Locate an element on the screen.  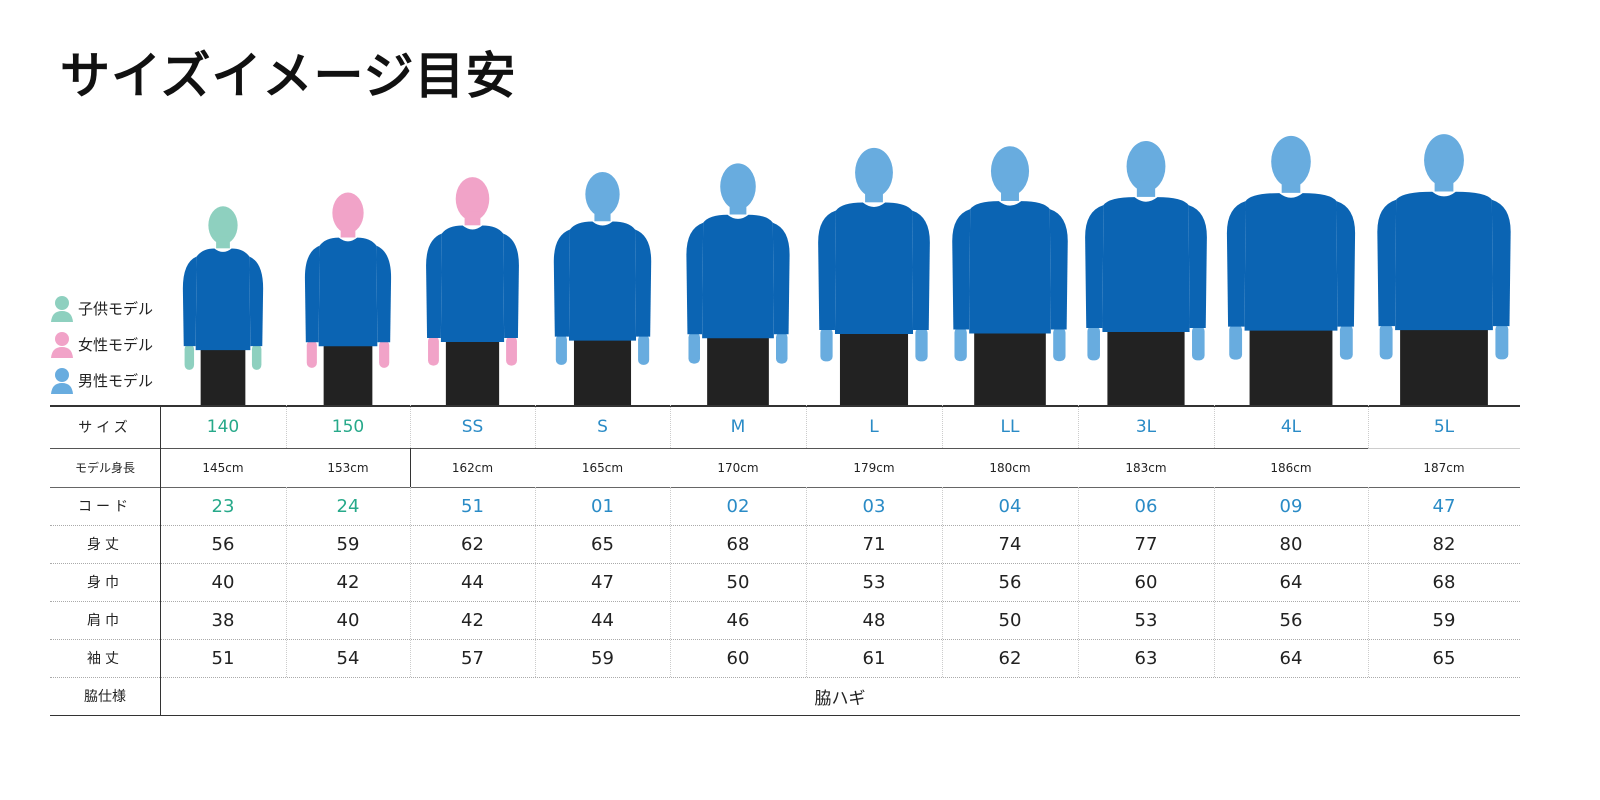
cell-sleeve: 60 is located at coordinates (738, 658).